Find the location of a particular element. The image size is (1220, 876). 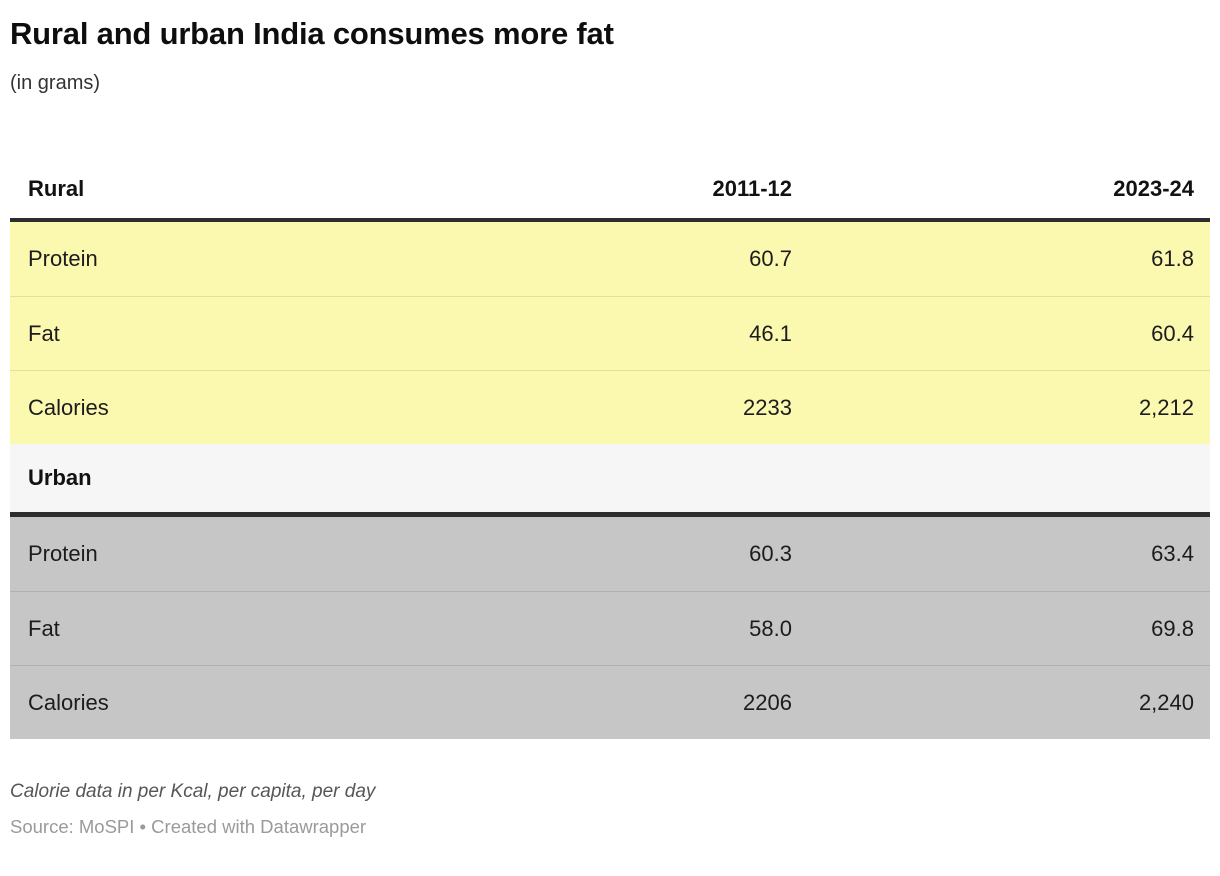

column-header-2023-24: 2023-24 is located at coordinates (1153, 188).